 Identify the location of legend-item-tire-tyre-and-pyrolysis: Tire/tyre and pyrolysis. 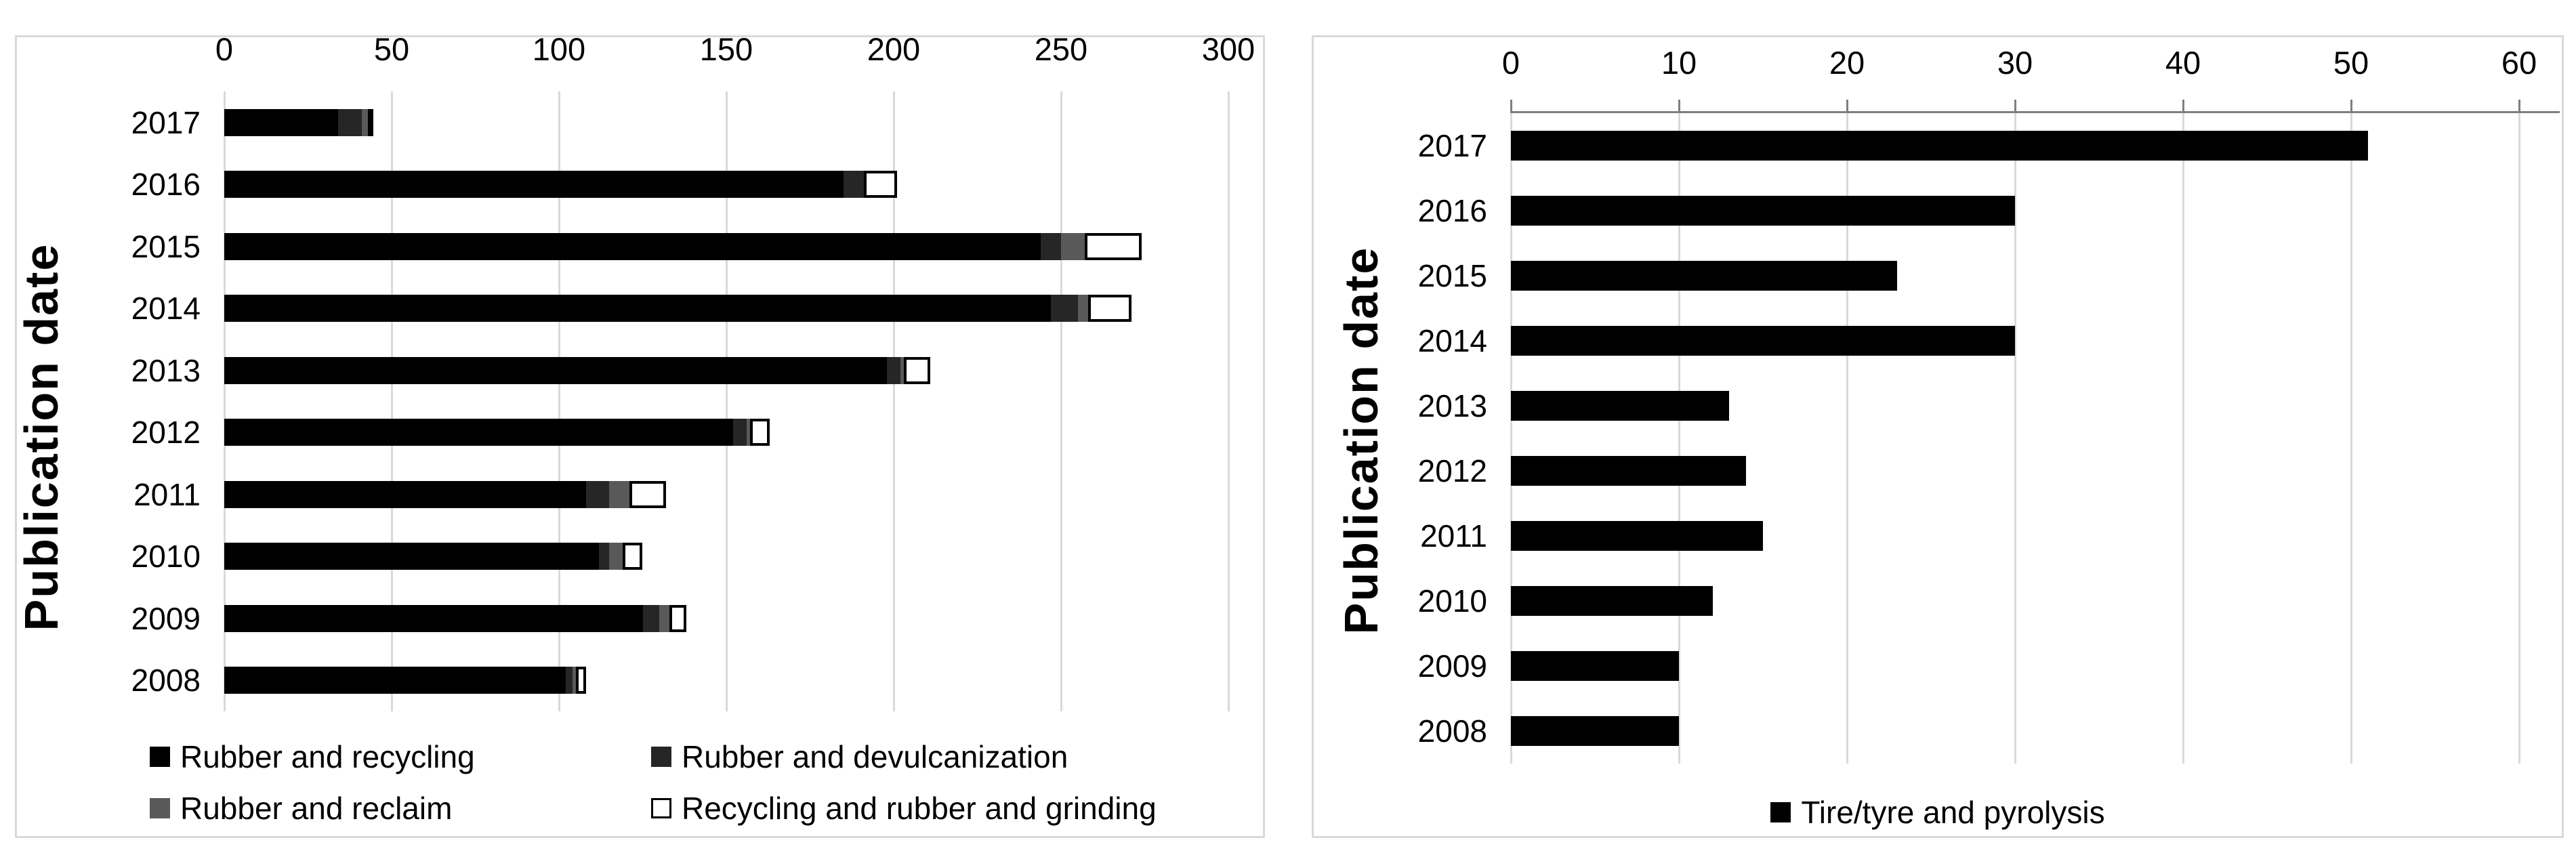
(1937, 812).